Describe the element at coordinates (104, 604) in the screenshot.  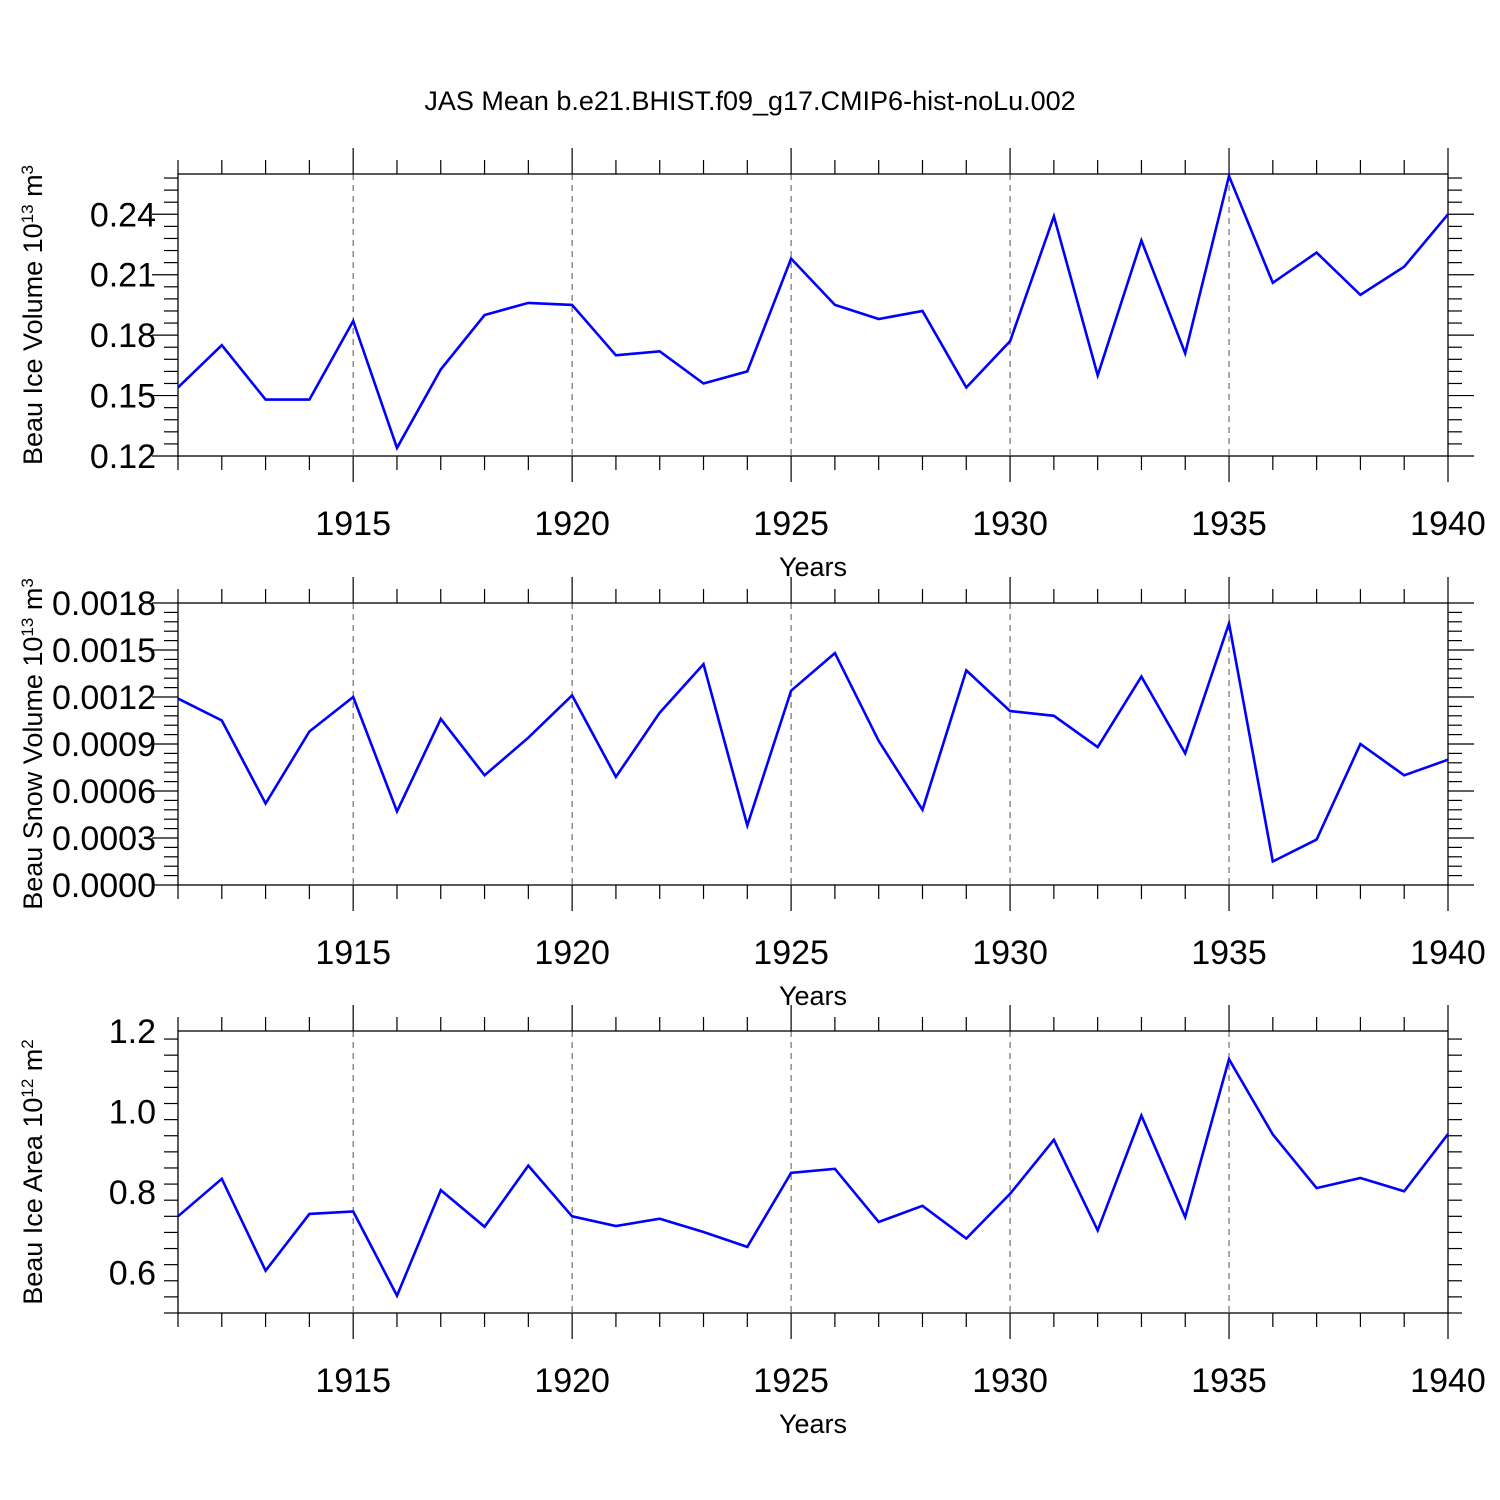
I see `y-tick-label: 0.0018` at that location.